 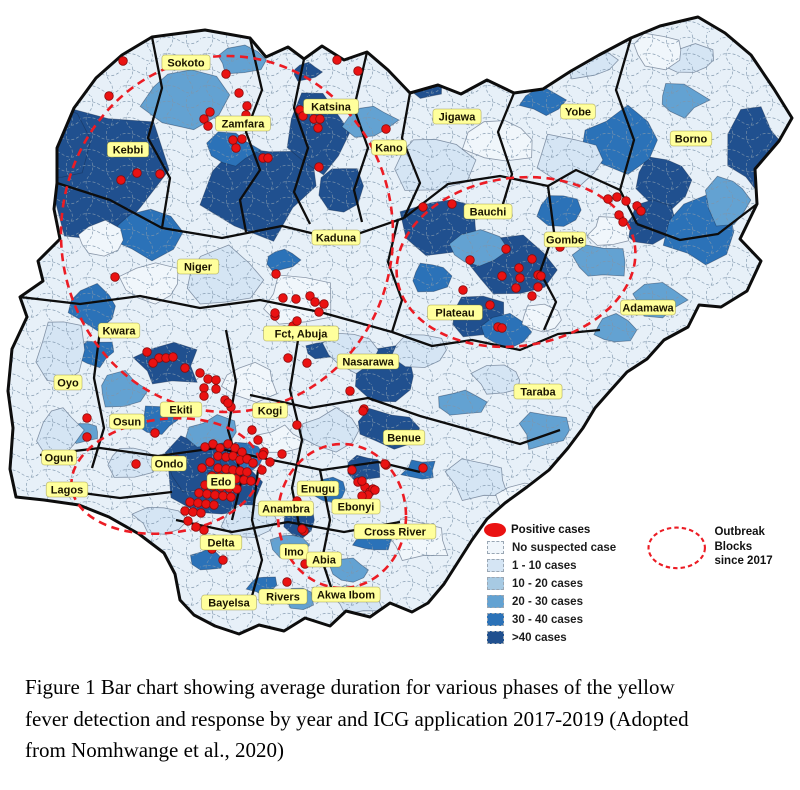 I want to click on state-label-fct-abuja: Fct, Abuja, so click(x=301, y=333).